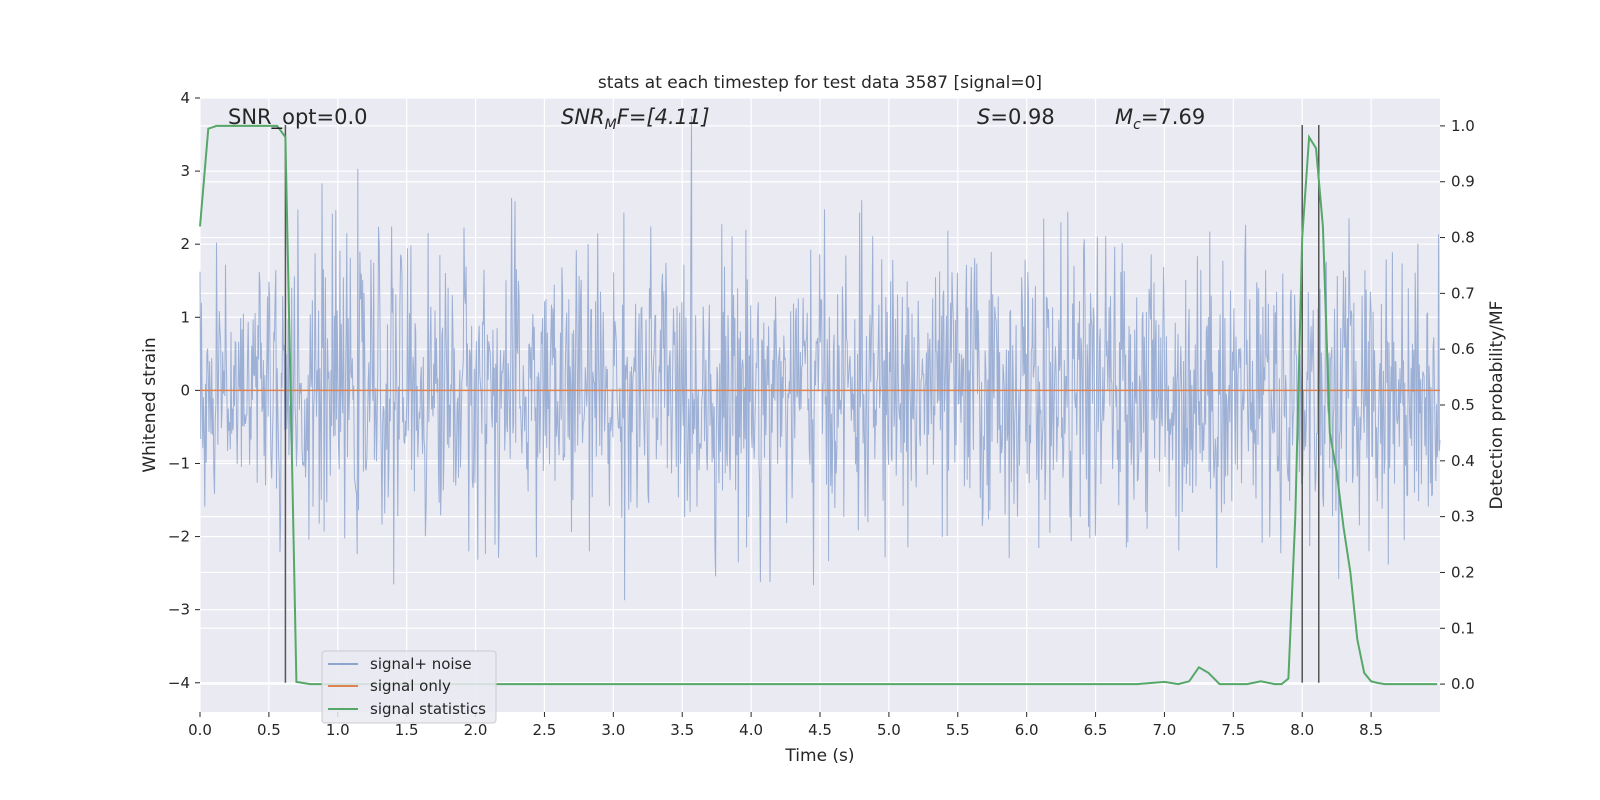 Image resolution: width=1600 pixels, height=800 pixels. Describe the element at coordinates (1463, 293) in the screenshot. I see `y2-tick-label-7: 0.7` at that location.